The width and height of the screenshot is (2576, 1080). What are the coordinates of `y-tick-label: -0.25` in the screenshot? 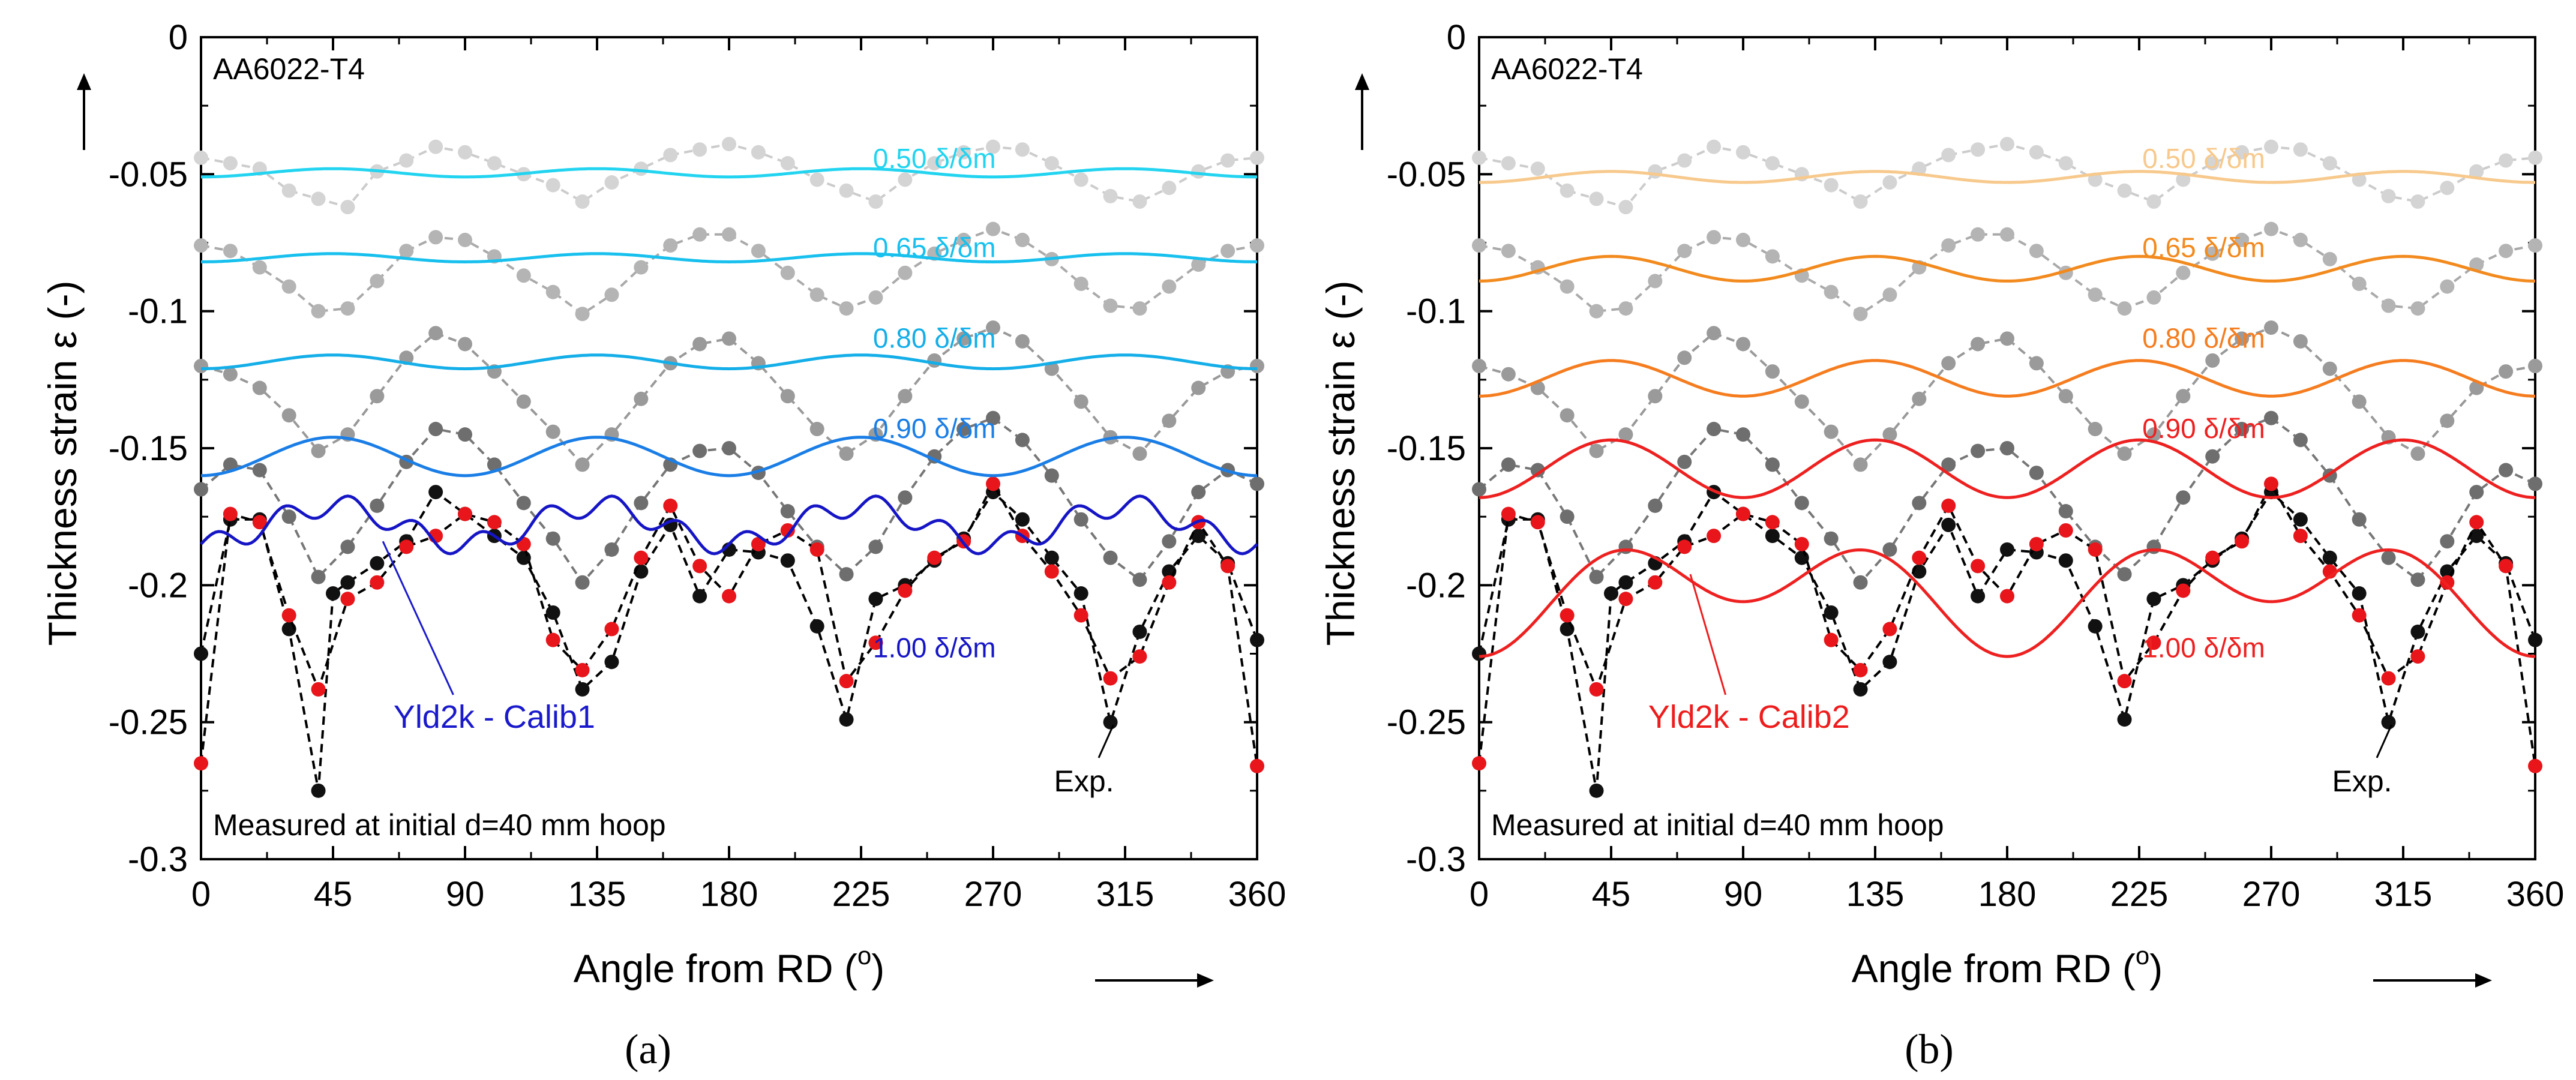 It's located at (1426, 722).